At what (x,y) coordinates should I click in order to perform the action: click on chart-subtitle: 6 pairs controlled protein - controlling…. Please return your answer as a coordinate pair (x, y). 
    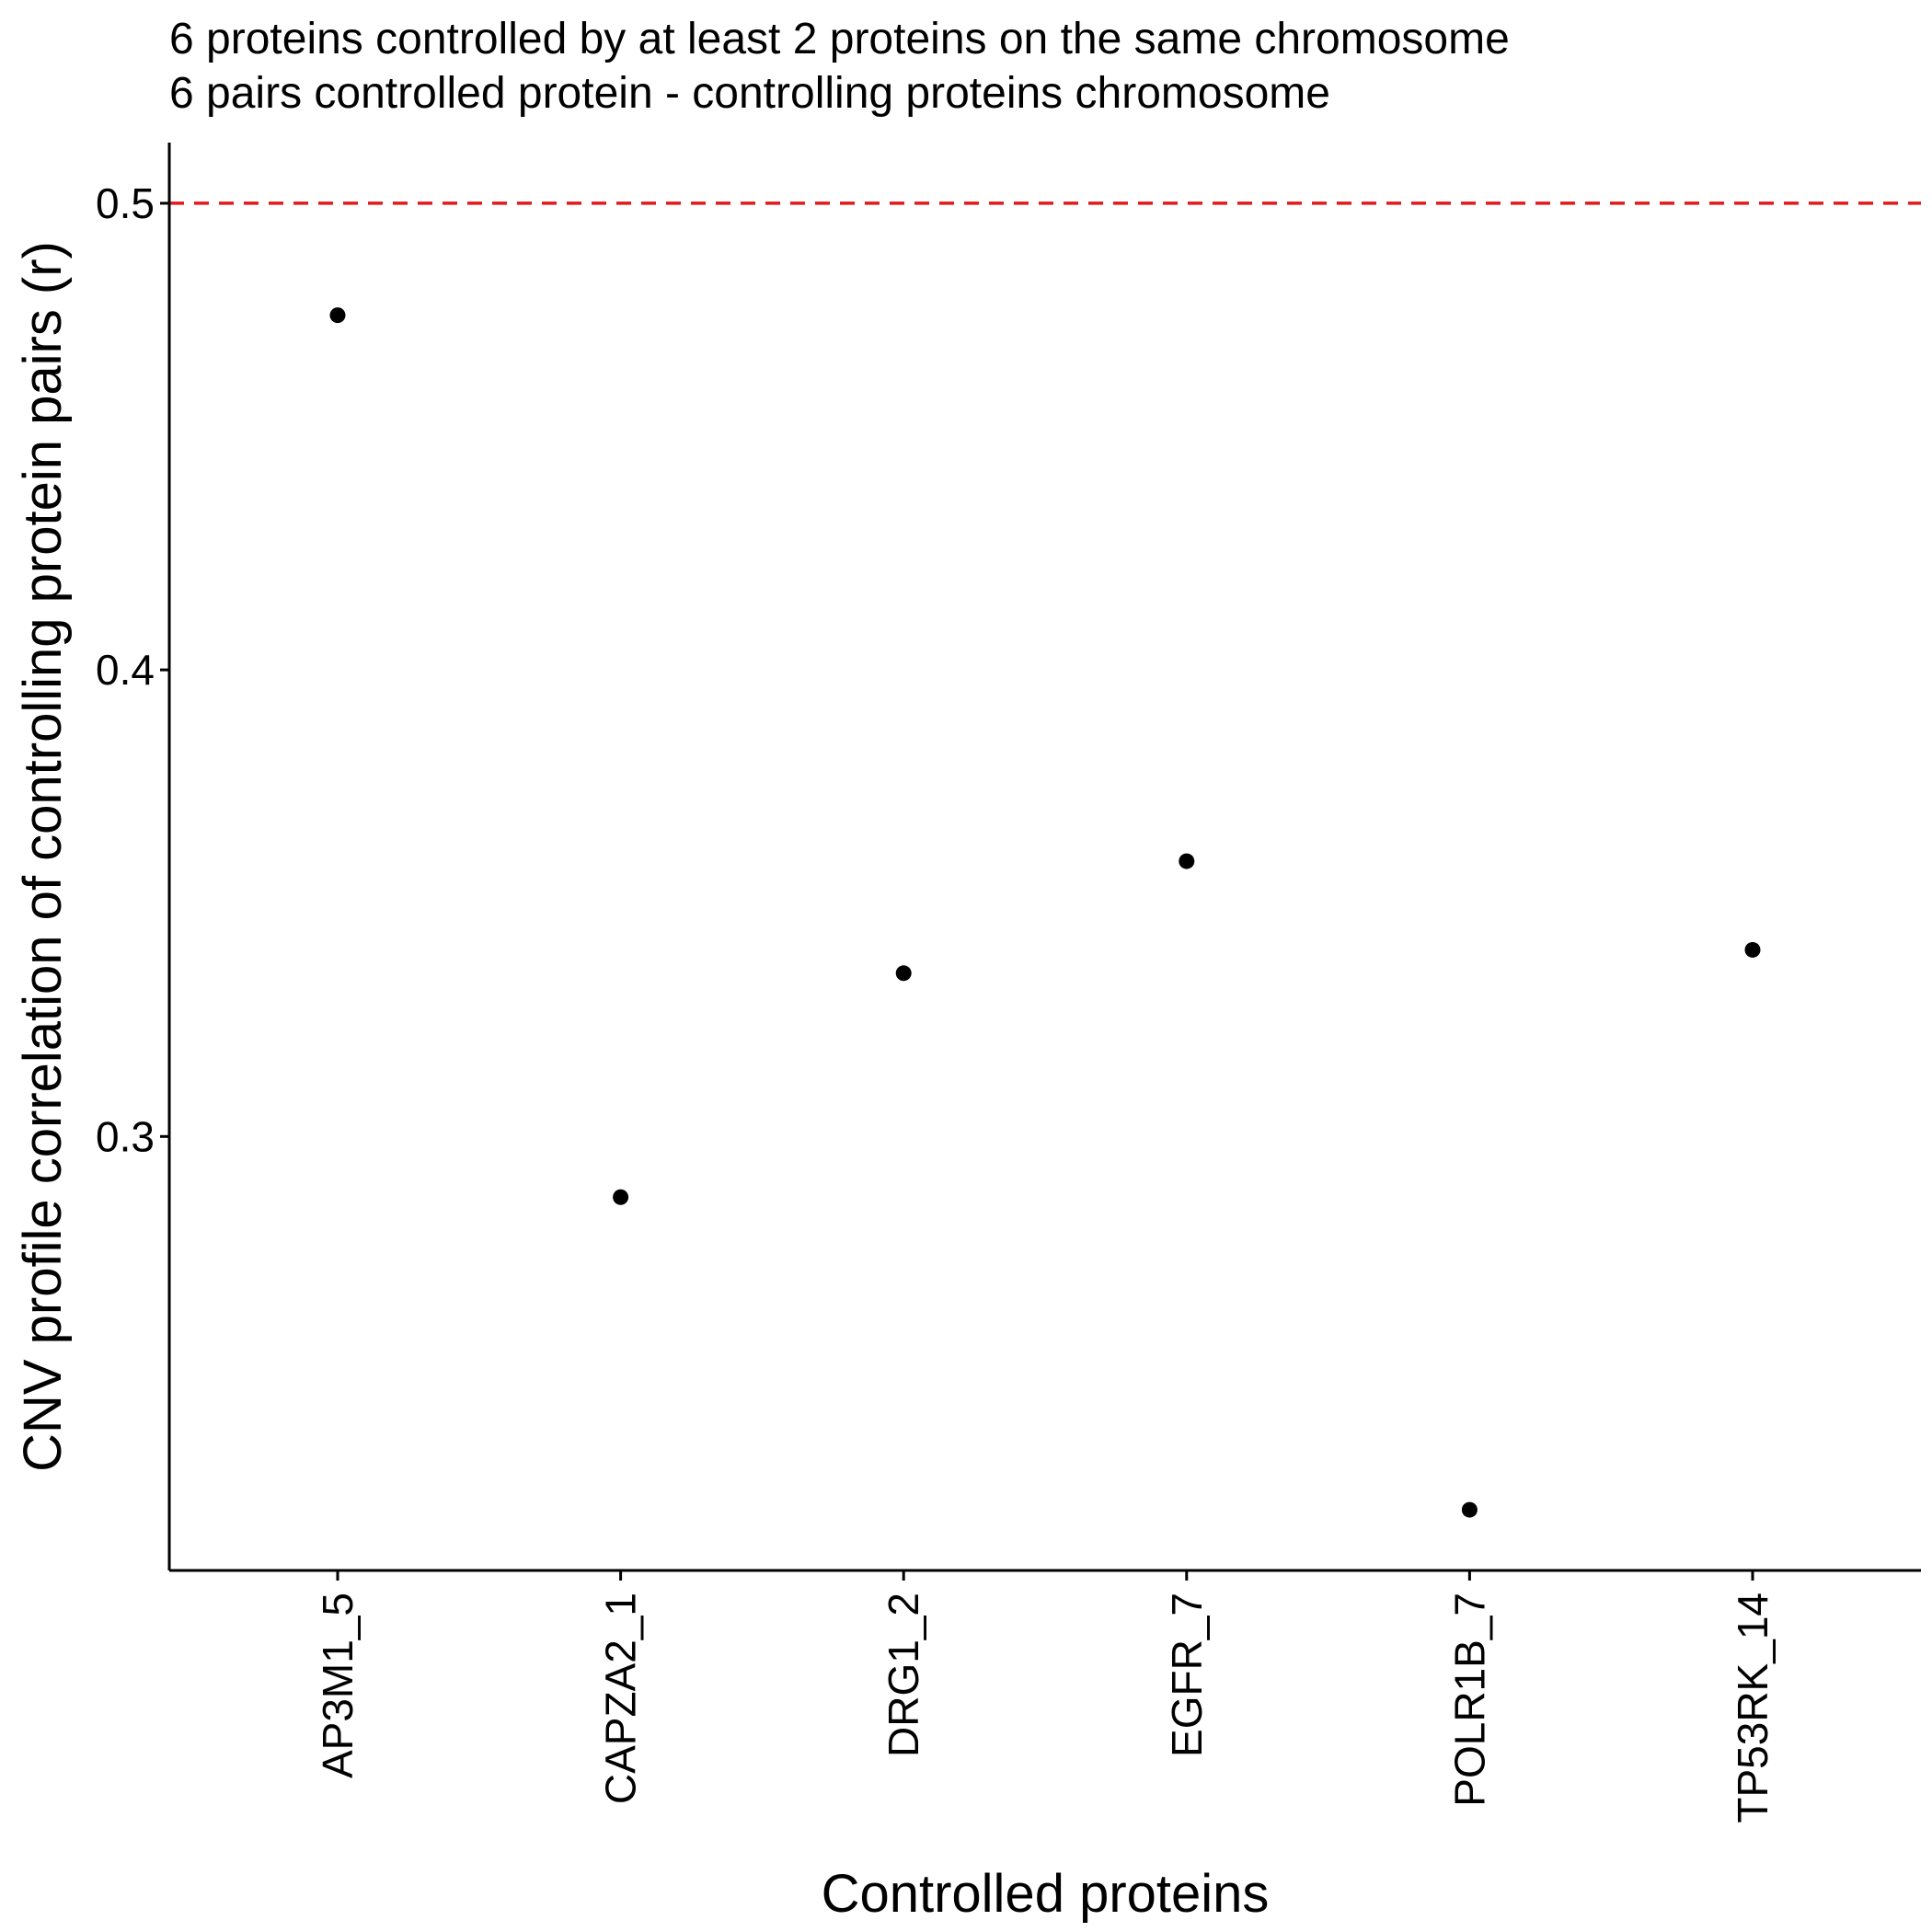
    Looking at the image, I should click on (749, 93).